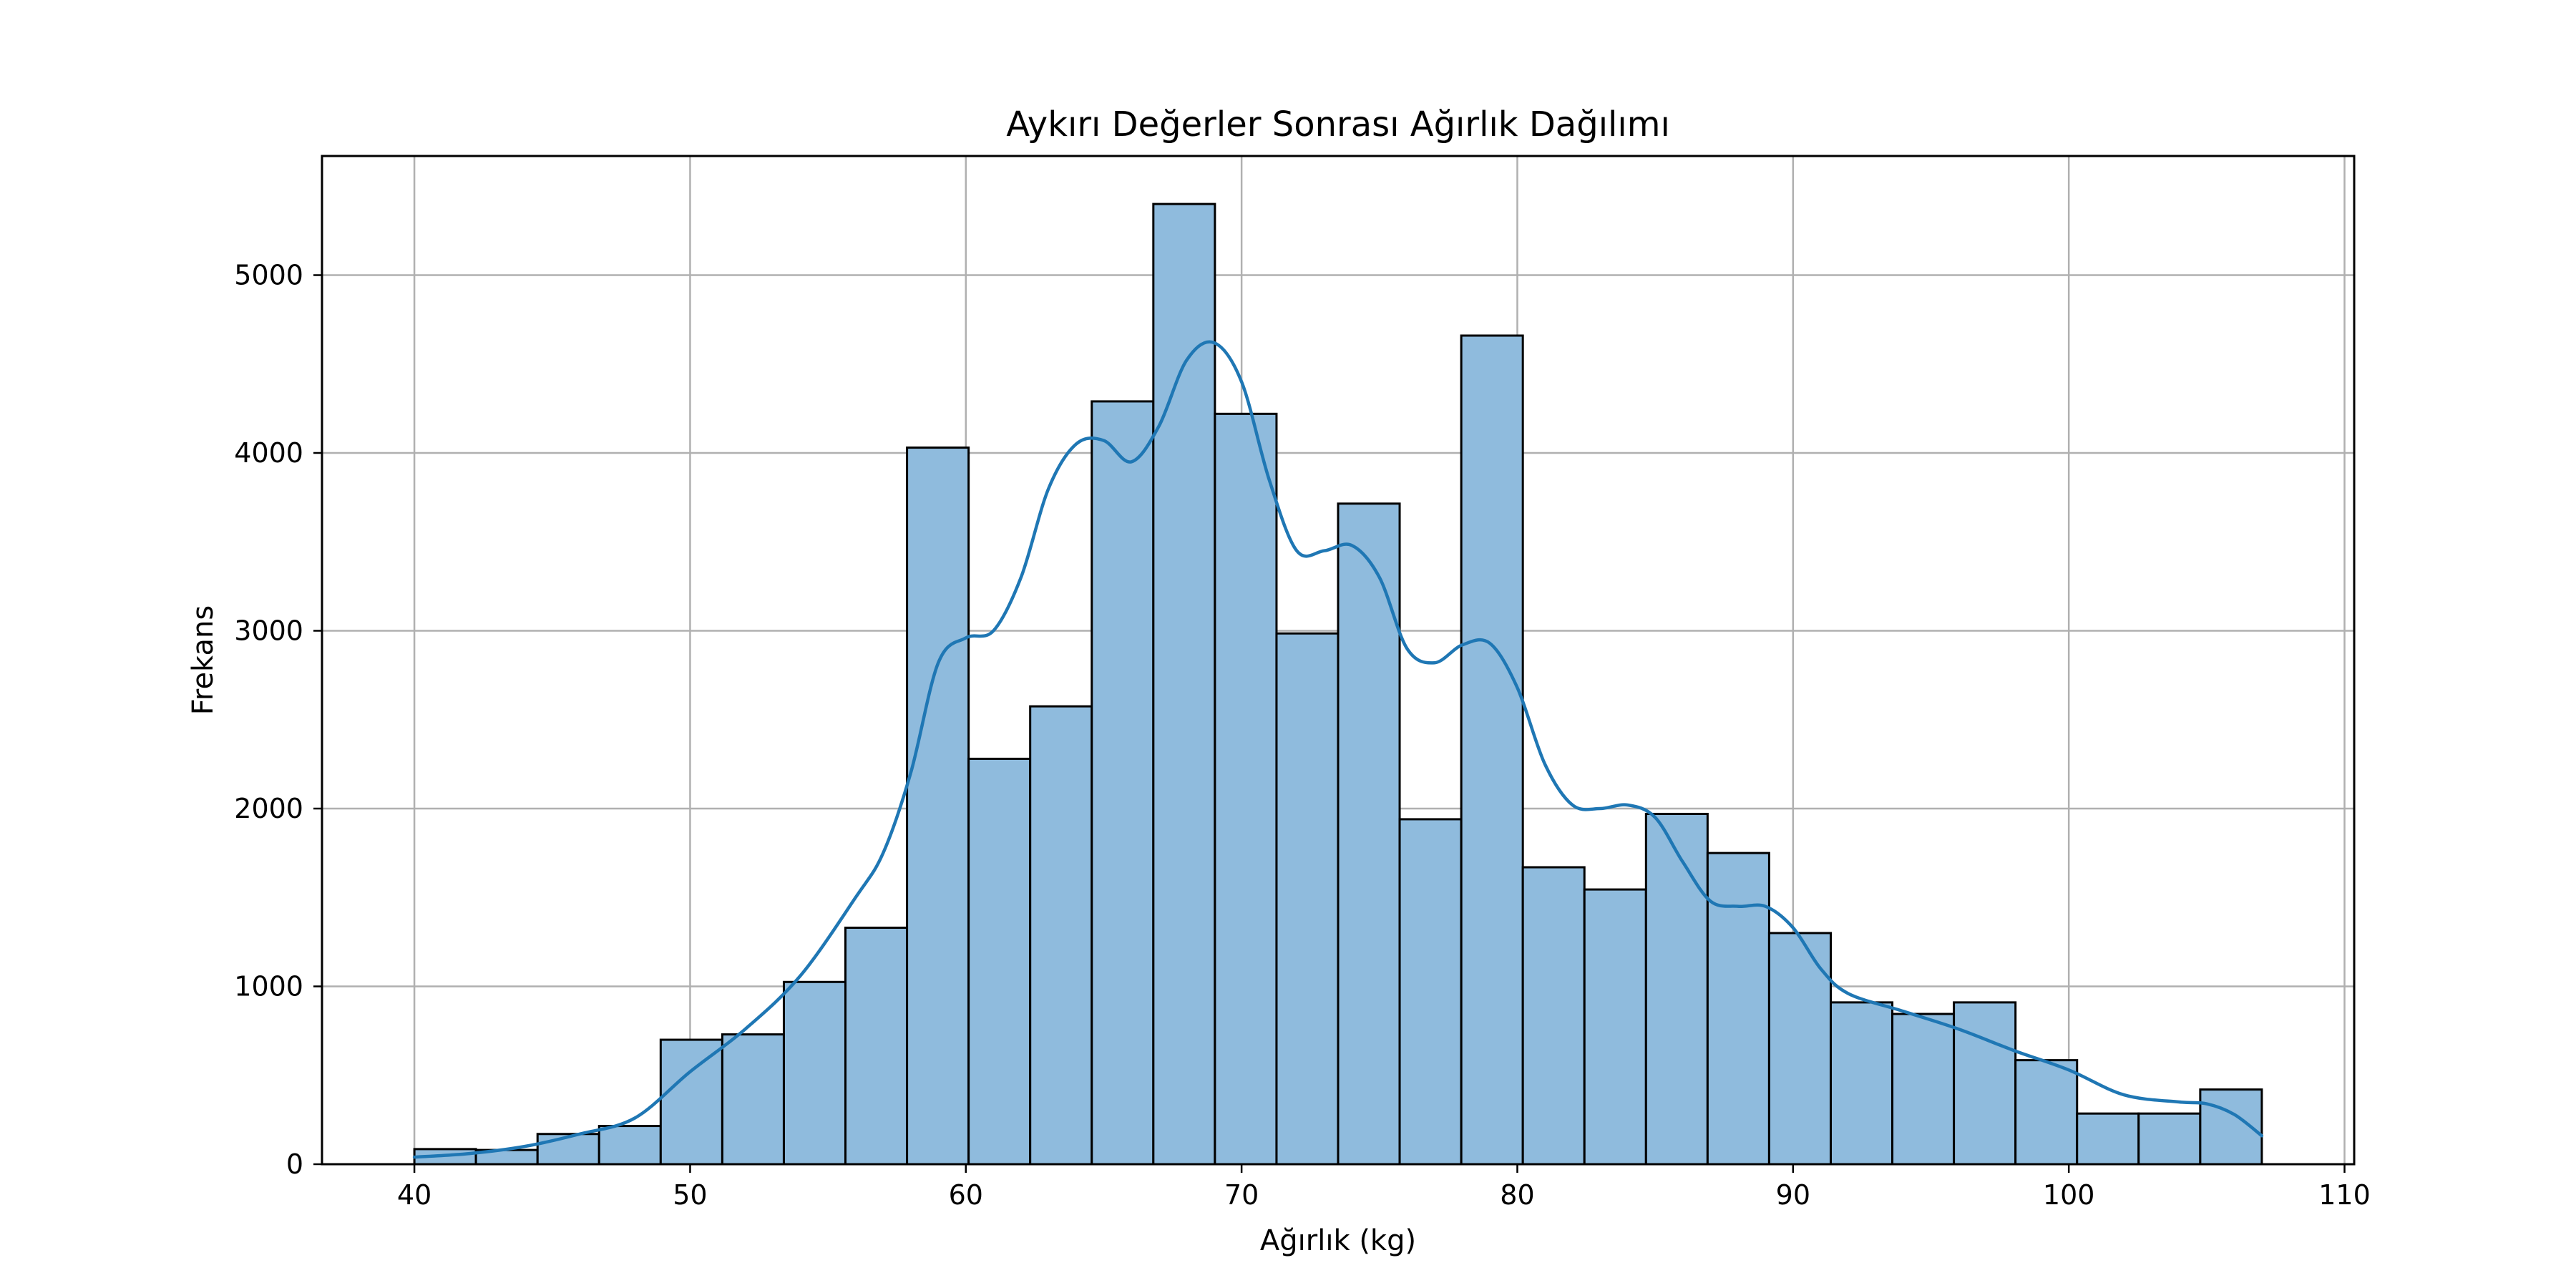 This screenshot has width=2576, height=1288. What do you see at coordinates (414, 1195) in the screenshot?
I see `x-tick-label: 40` at bounding box center [414, 1195].